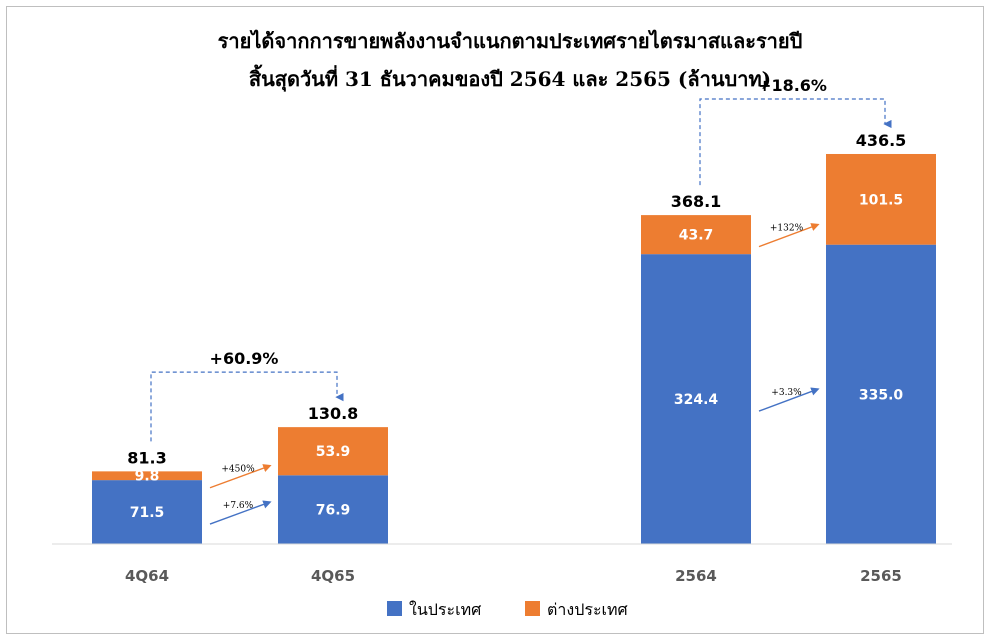 Image resolution: width=992 pixels, height=642 pixels. What do you see at coordinates (244, 358) in the screenshot?
I see `total-growth-label-0: +60.9%` at bounding box center [244, 358].